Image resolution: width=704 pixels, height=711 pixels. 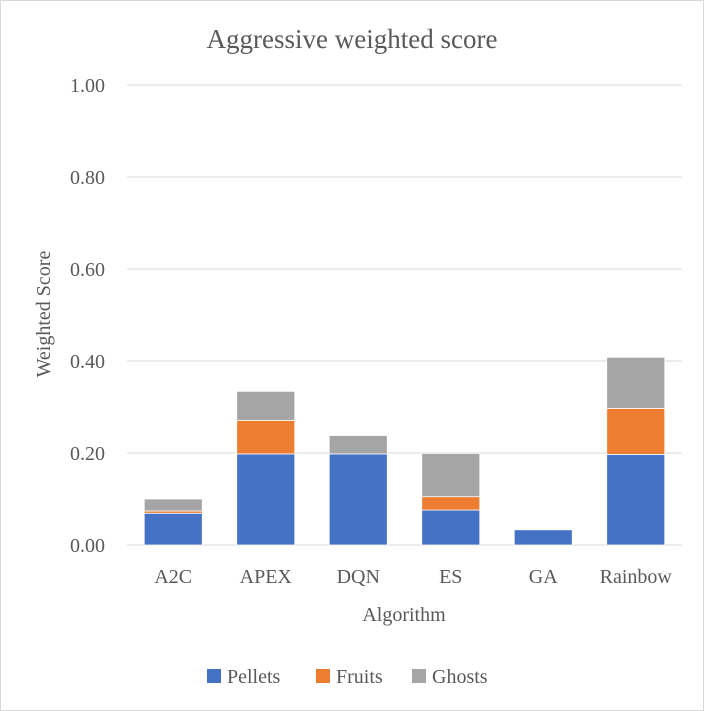 What do you see at coordinates (87, 178) in the screenshot?
I see `y-tick-label: 0.80` at bounding box center [87, 178].